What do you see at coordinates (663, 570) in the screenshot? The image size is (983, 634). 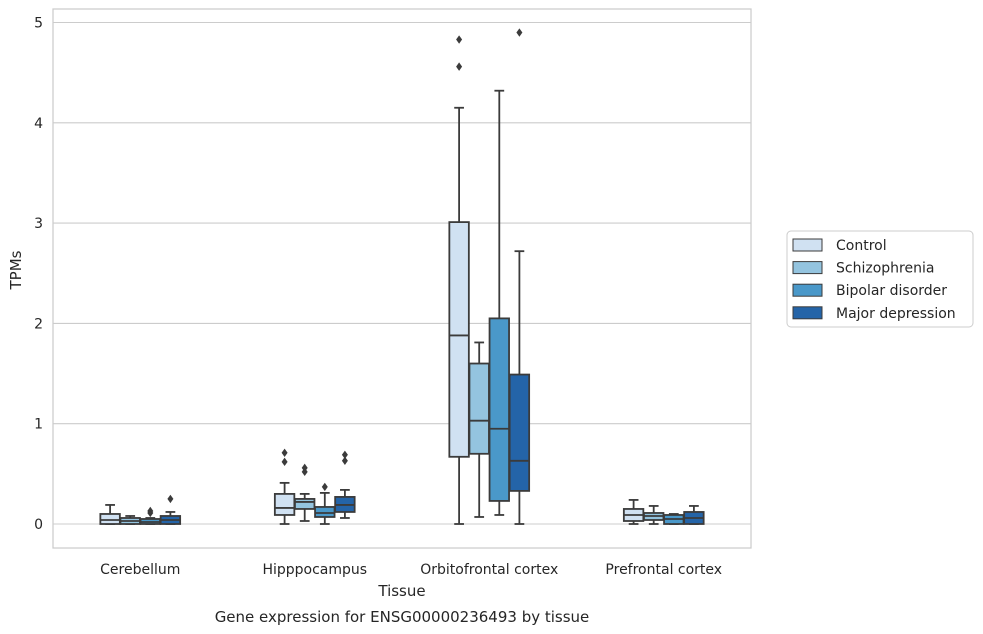 I see `x-tick-label: Prefrontal cortex` at bounding box center [663, 570].